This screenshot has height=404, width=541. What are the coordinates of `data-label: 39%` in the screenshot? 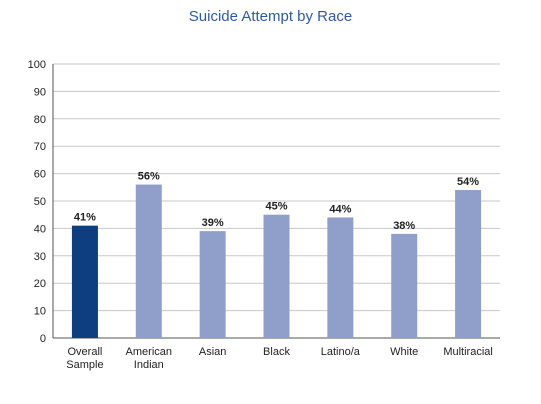 It's located at (213, 223).